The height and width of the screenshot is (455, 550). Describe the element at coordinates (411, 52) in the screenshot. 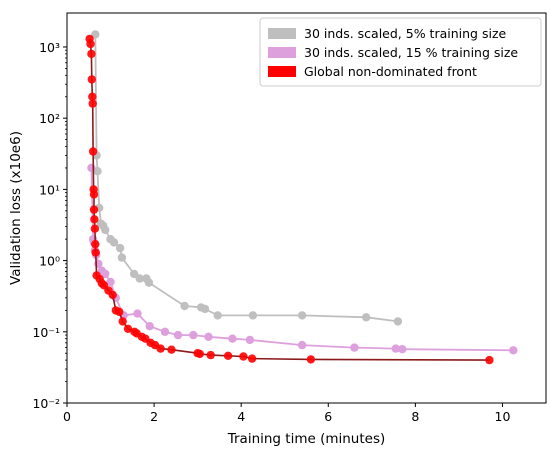

I see `legend-label: 30 inds. scaled, 15 % training size` at that location.